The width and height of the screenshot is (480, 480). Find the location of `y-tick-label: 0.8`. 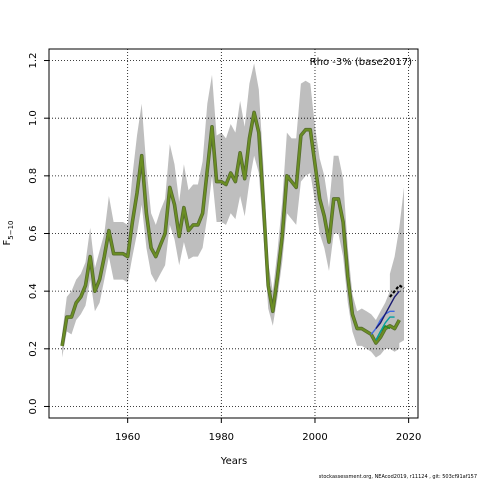

y-tick-label: 0.8 is located at coordinates (33, 176).